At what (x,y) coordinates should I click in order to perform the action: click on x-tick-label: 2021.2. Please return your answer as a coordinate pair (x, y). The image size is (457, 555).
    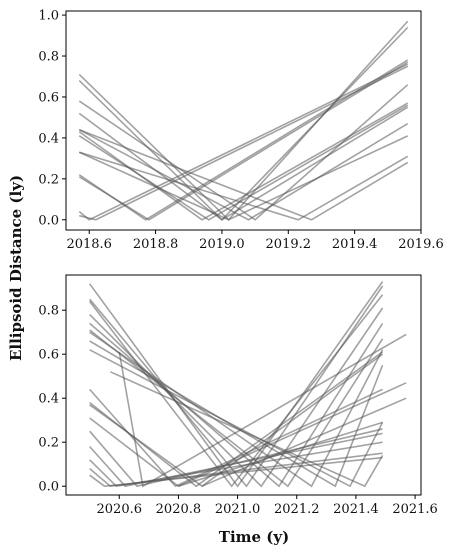
    Looking at the image, I should click on (297, 509).